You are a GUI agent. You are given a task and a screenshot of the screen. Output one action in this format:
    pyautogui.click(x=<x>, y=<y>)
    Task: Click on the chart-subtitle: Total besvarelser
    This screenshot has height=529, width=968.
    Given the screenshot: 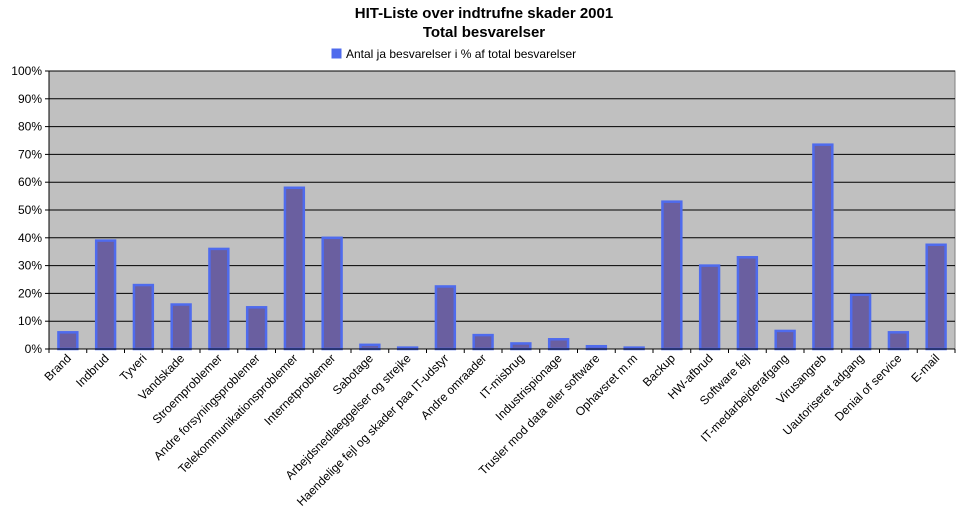 What is the action you would take?
    pyautogui.click(x=484, y=32)
    